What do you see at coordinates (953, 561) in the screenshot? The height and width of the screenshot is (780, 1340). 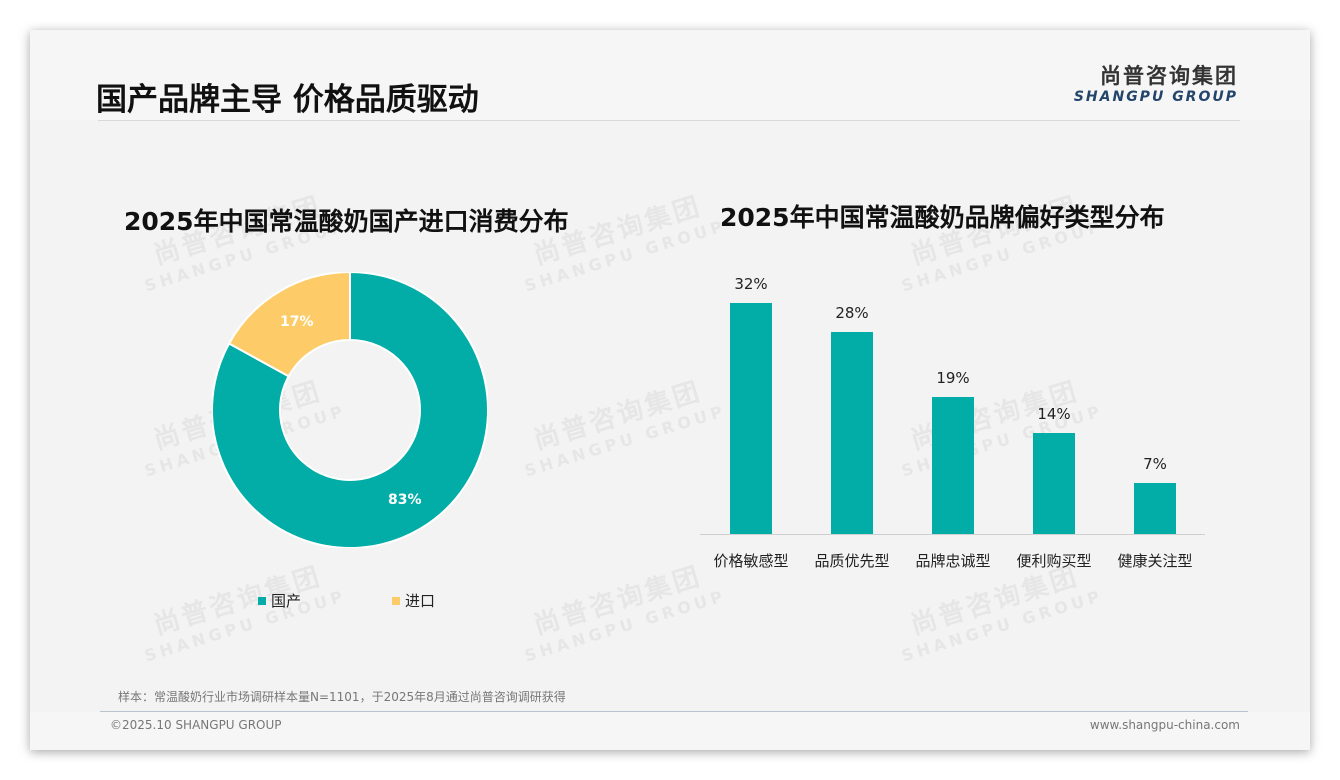 I see `bar-category-label: 品牌忠诚型` at bounding box center [953, 561].